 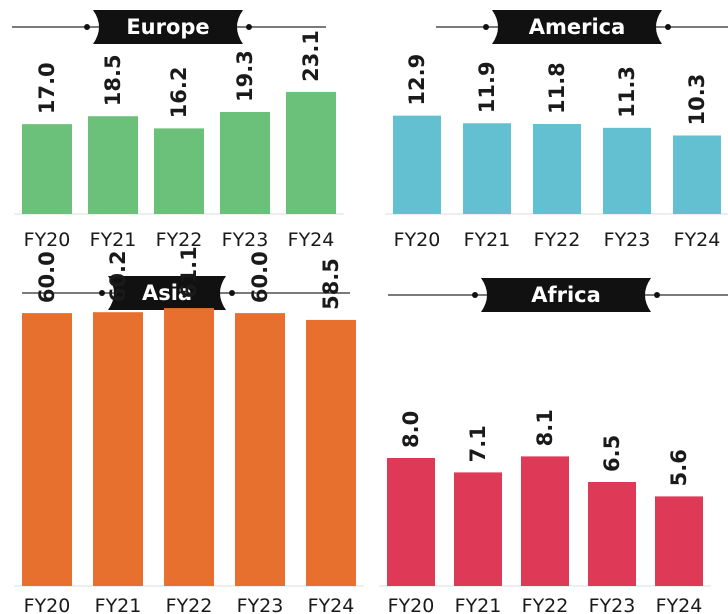 I want to click on data-label: 60.2, so click(x=118, y=276).